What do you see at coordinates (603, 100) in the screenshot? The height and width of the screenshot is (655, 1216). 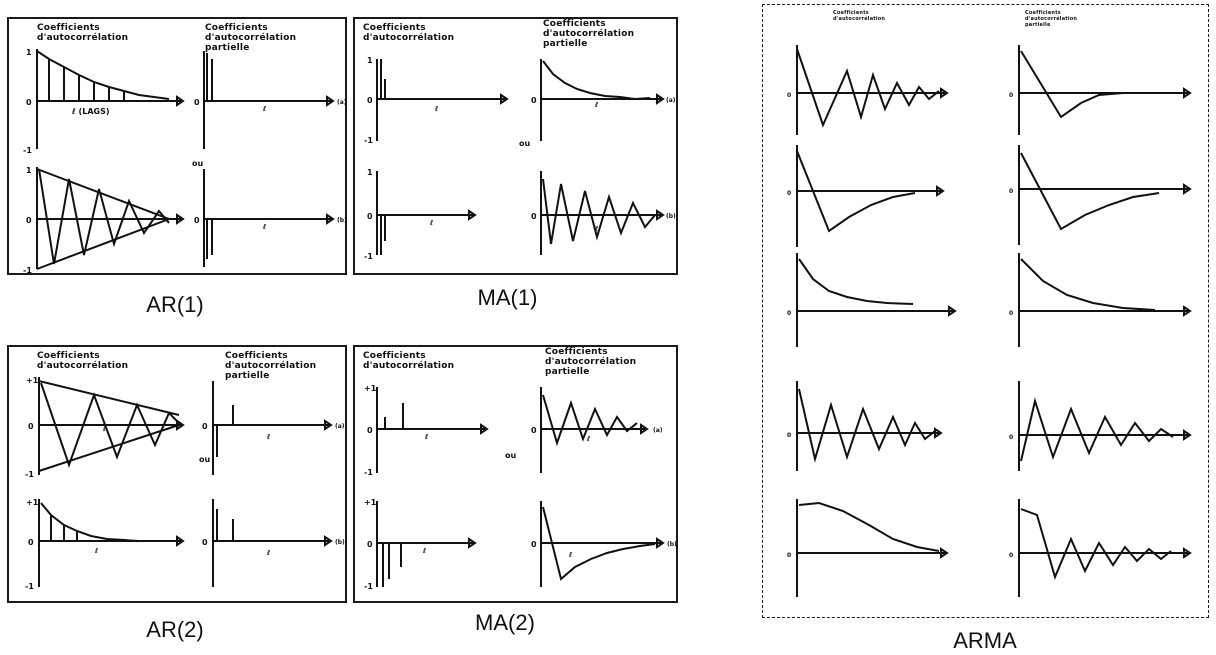 I see `ma1-pacf-top: 0 ℓ (a)` at bounding box center [603, 100].